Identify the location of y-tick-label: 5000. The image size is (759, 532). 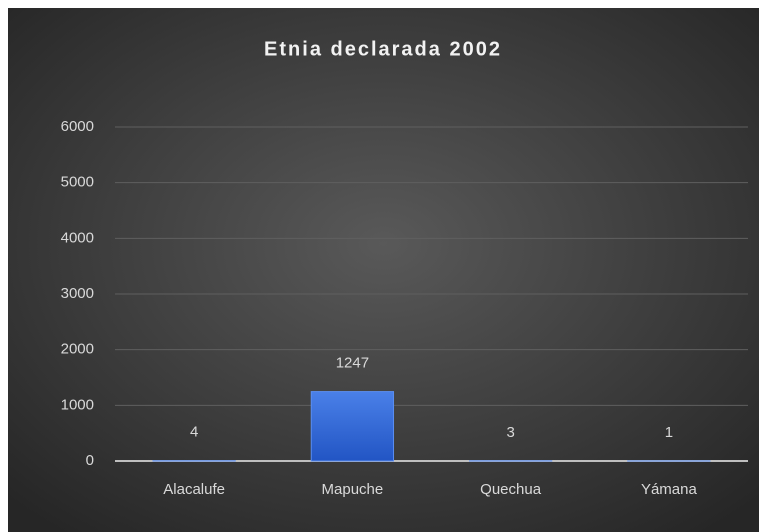
(77, 182).